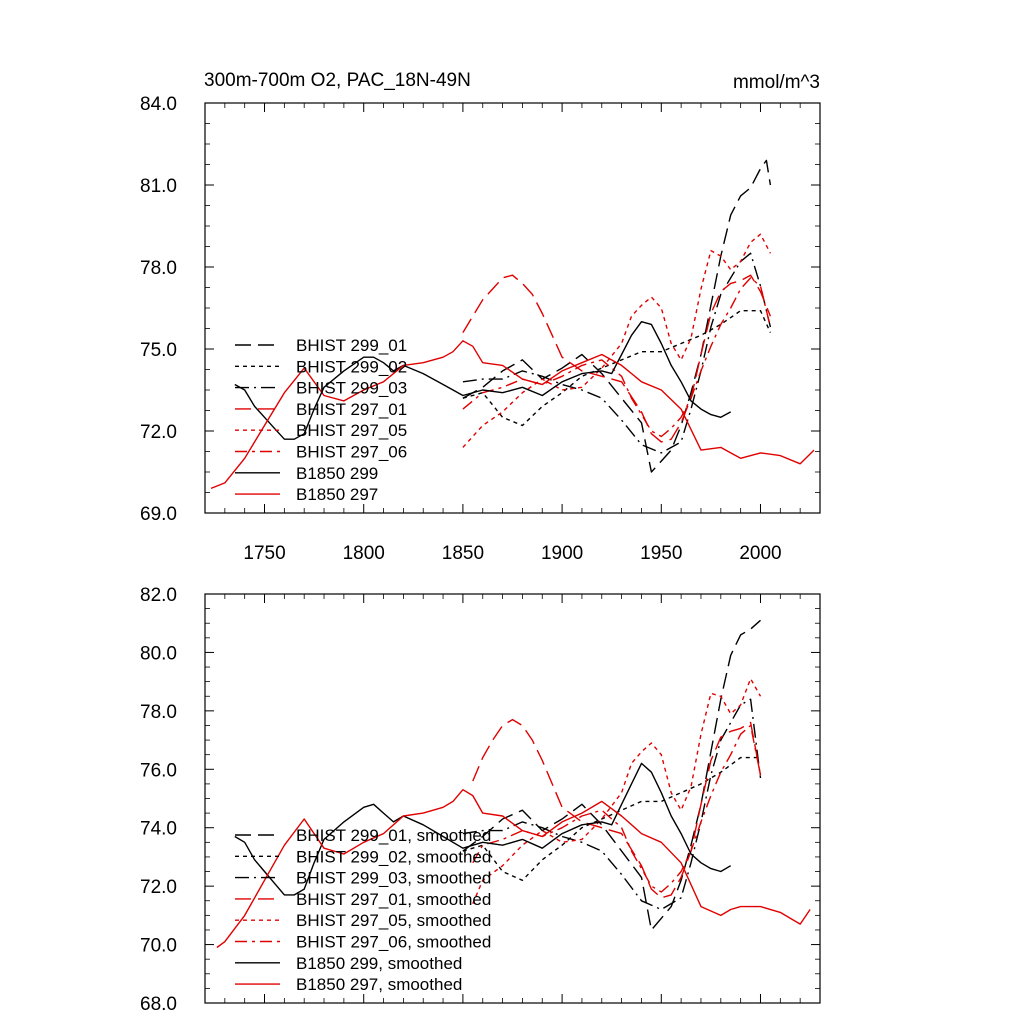  Describe the element at coordinates (158, 104) in the screenshot. I see `y-tick-label: 84.0` at that location.